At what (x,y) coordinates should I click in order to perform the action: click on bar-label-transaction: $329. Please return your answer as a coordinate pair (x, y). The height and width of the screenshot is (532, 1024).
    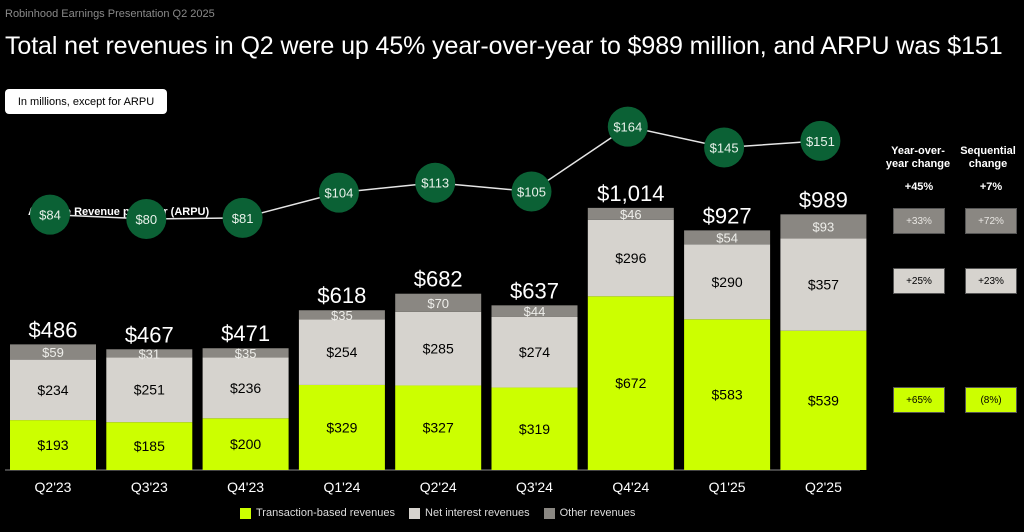
    Looking at the image, I should click on (341, 427).